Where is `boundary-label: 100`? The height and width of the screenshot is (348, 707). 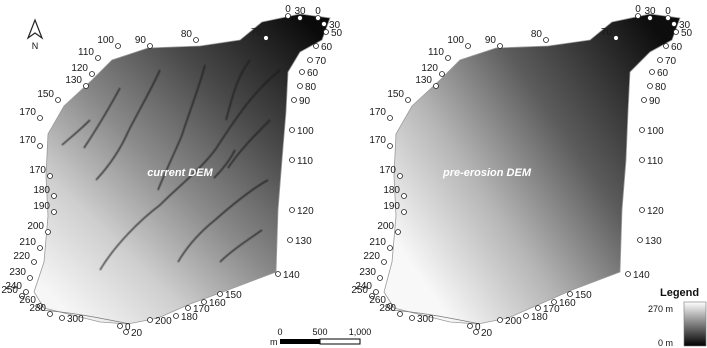
boundary-label: 100 is located at coordinates (305, 131).